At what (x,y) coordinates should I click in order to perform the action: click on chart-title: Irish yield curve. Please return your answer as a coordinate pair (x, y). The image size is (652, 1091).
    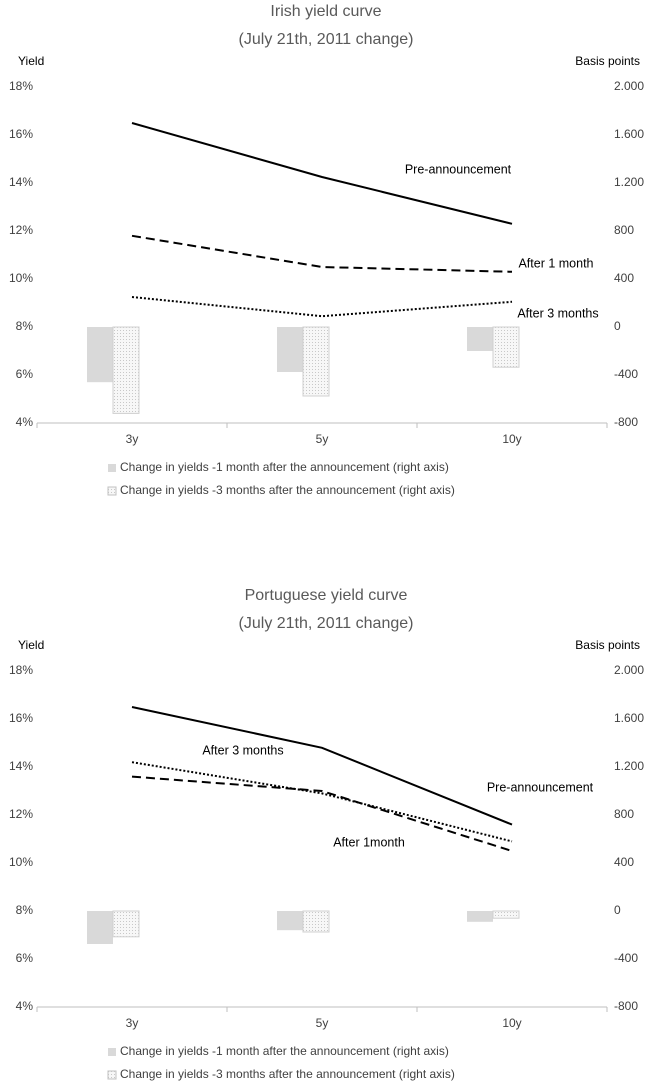
    Looking at the image, I should click on (325, 11).